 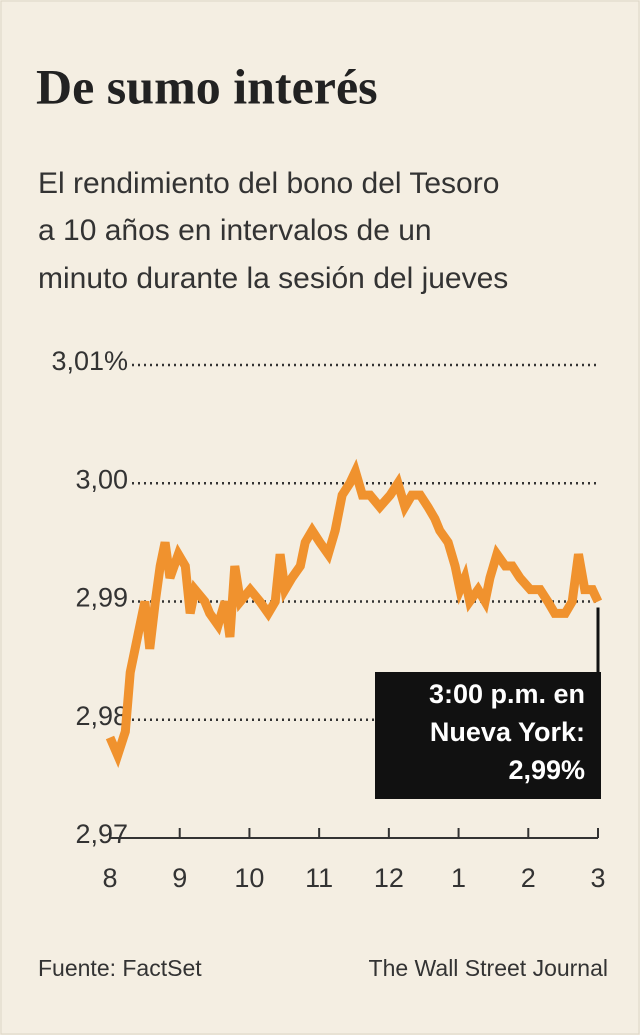 I want to click on y-tick-label: 3,00, so click(x=101, y=479).